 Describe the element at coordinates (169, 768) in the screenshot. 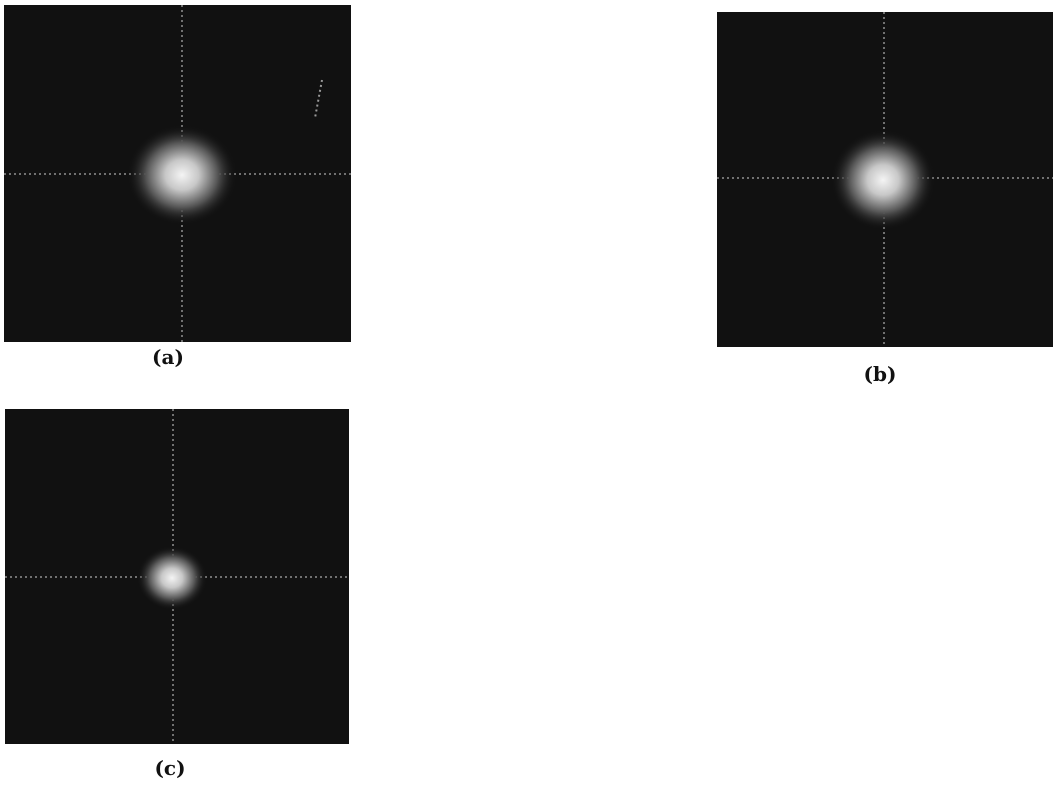

I see `panel-label: (c)` at that location.